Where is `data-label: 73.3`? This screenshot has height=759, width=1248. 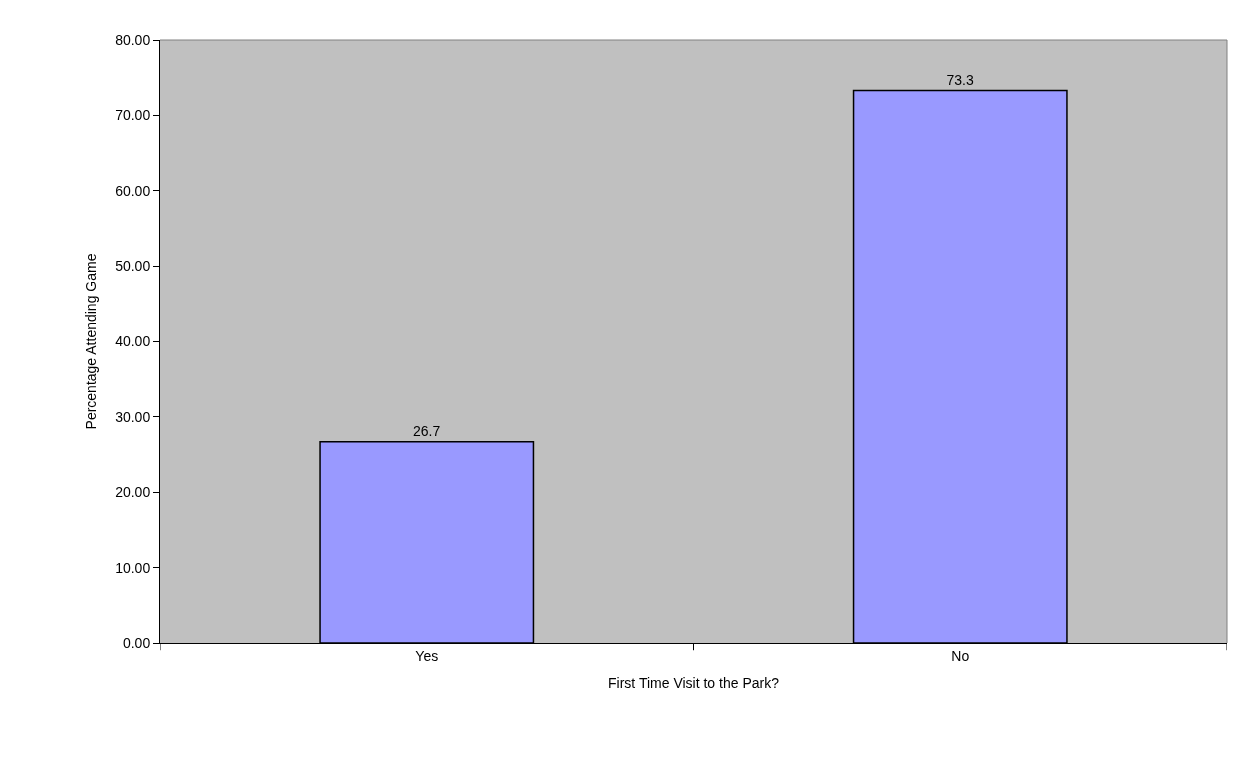 data-label: 73.3 is located at coordinates (960, 79).